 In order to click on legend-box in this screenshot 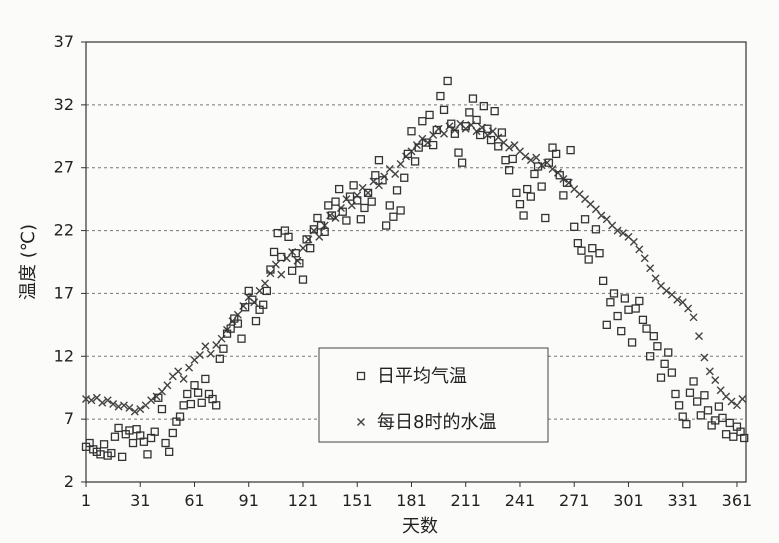, I will do `click(433, 395)`.